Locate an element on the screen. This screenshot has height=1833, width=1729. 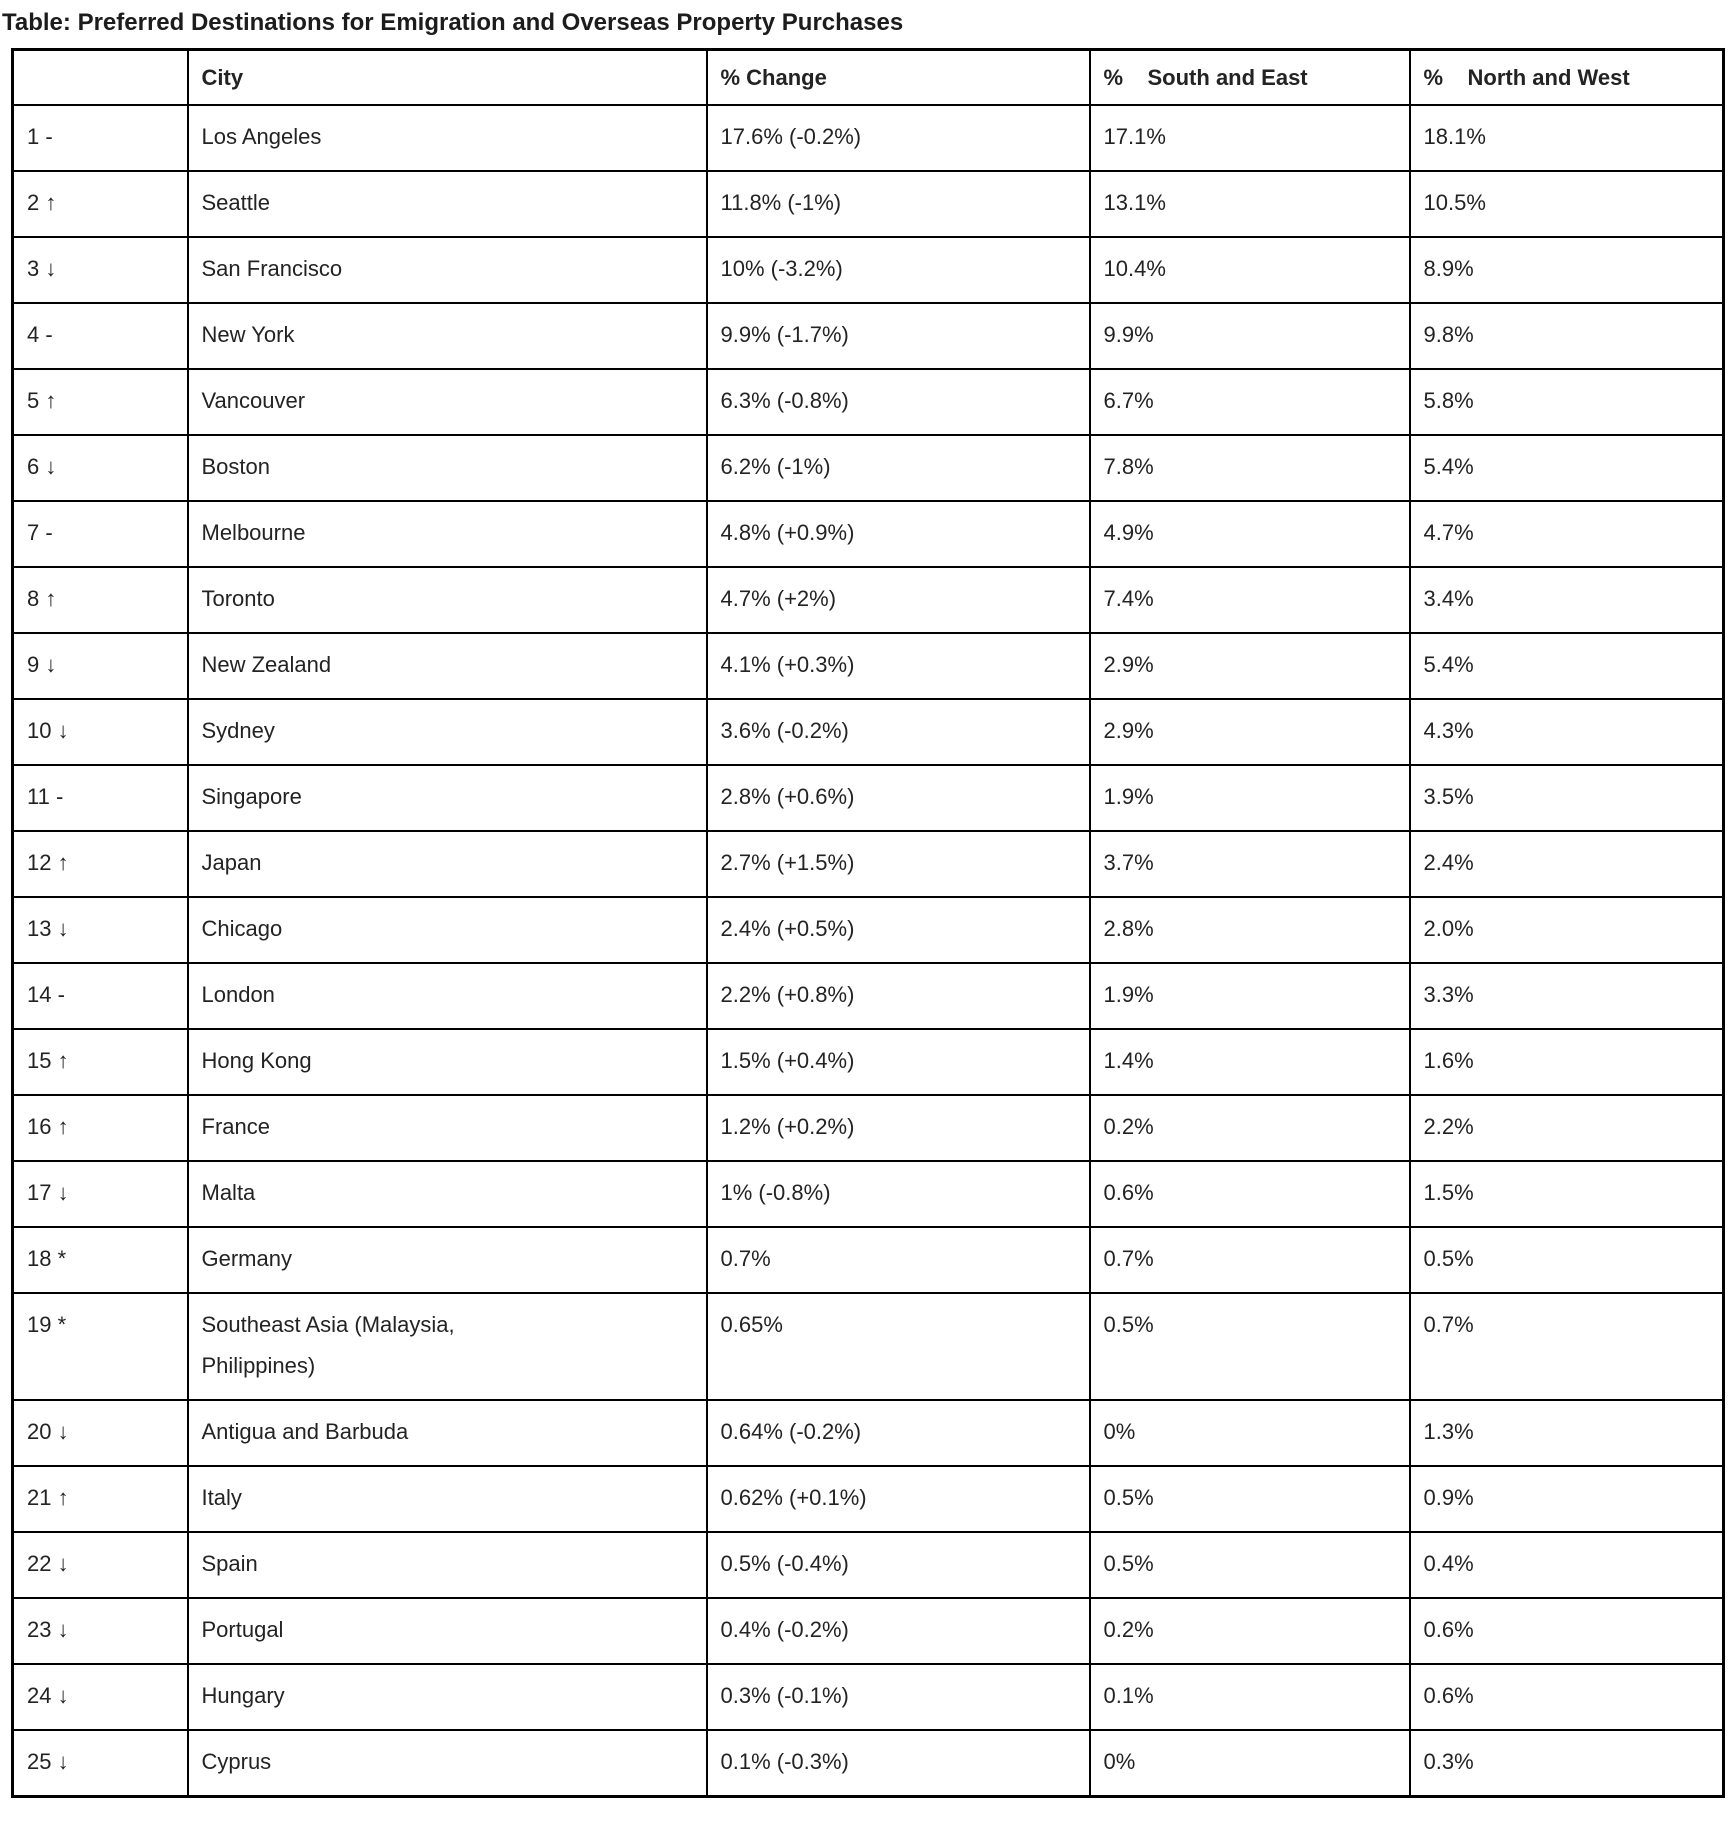
change-cell: 6.3% (-0.8%) is located at coordinates (898, 402).